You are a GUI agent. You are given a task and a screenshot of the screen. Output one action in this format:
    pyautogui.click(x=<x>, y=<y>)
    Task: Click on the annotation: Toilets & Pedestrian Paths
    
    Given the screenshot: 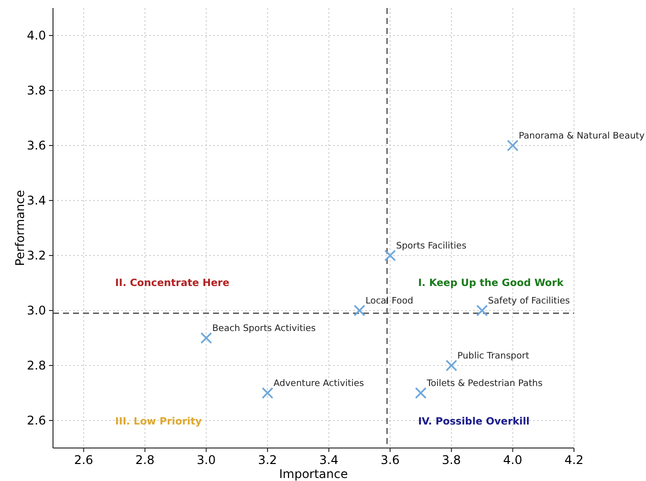 What is the action you would take?
    pyautogui.click(x=484, y=384)
    